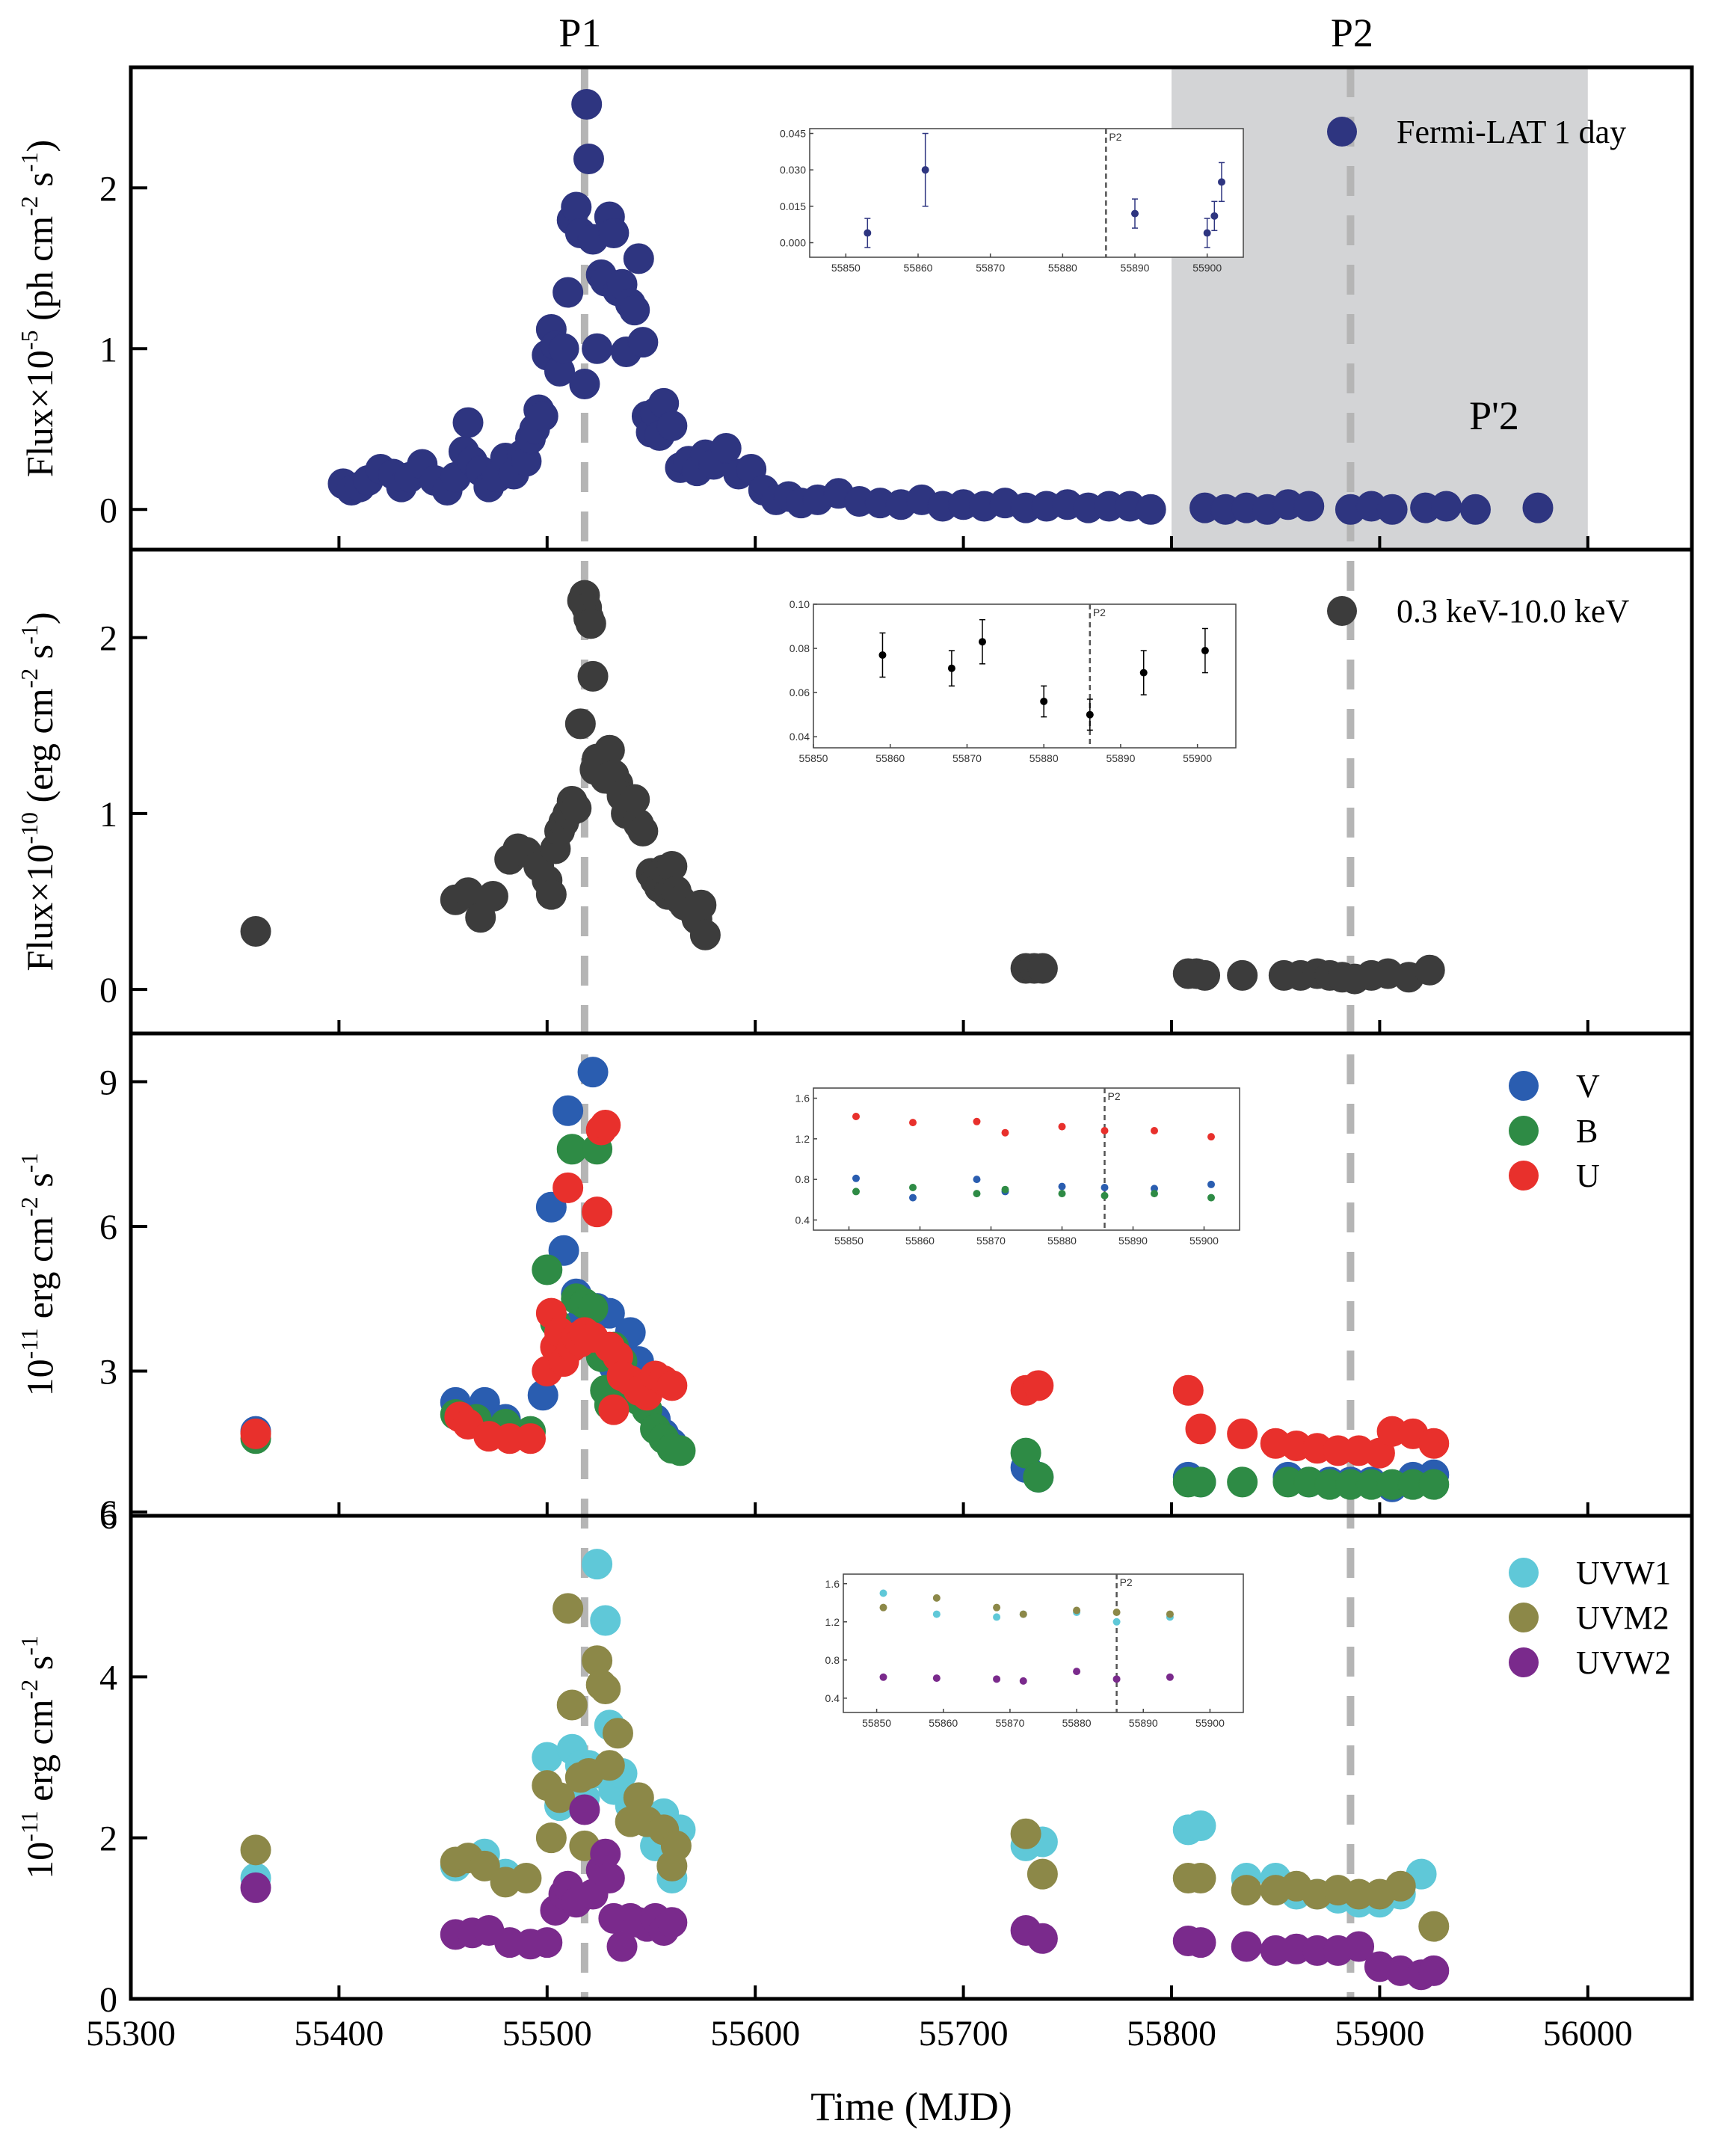 This screenshot has width=1736, height=2129. Describe the element at coordinates (832, 1698) in the screenshot. I see `inset-y-tick-label: 0.4` at that location.